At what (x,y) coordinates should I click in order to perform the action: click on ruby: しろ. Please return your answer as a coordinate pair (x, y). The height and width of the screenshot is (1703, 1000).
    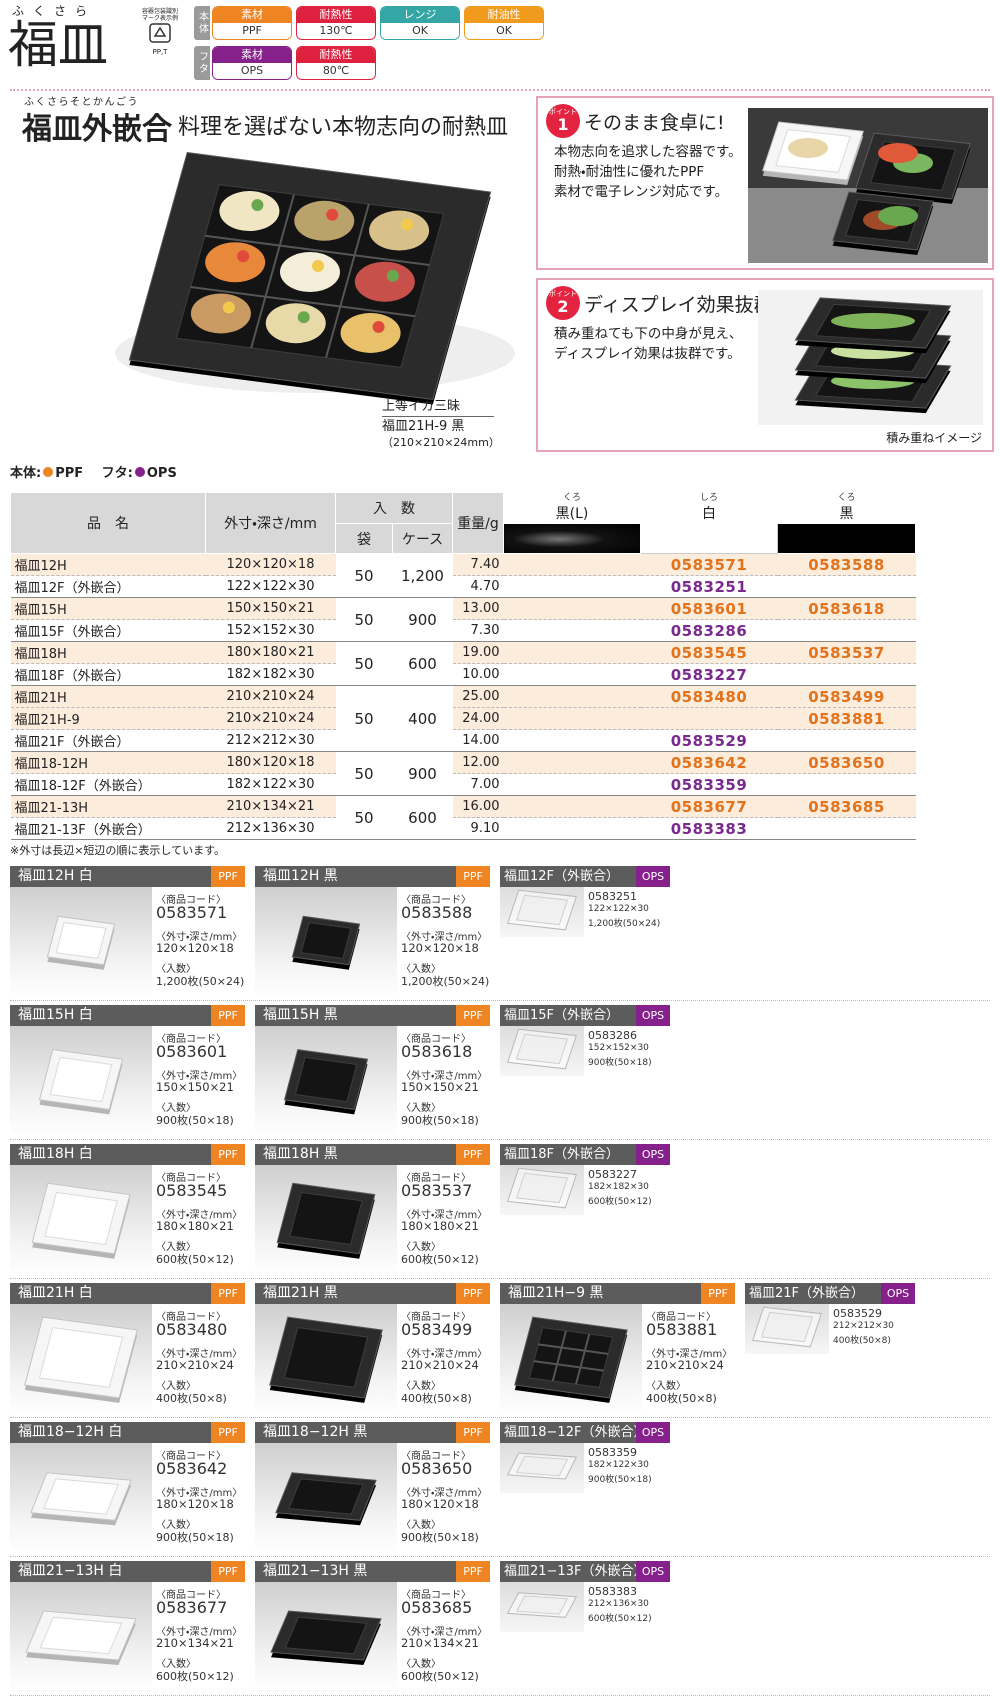
    Looking at the image, I should click on (708, 498).